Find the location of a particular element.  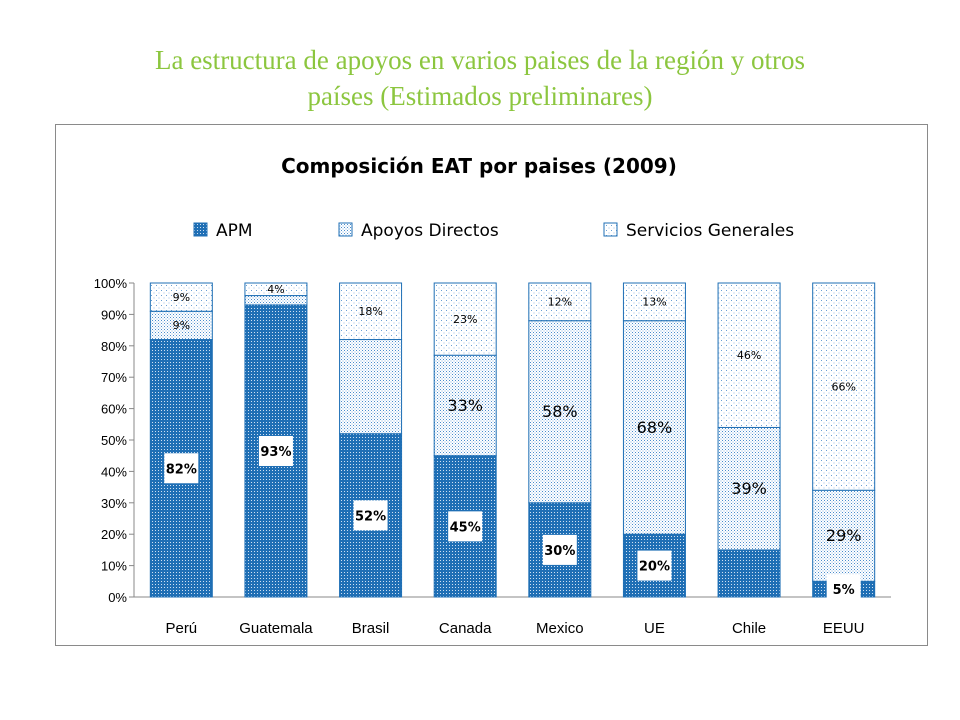

data-label-text: 93% is located at coordinates (275, 452).